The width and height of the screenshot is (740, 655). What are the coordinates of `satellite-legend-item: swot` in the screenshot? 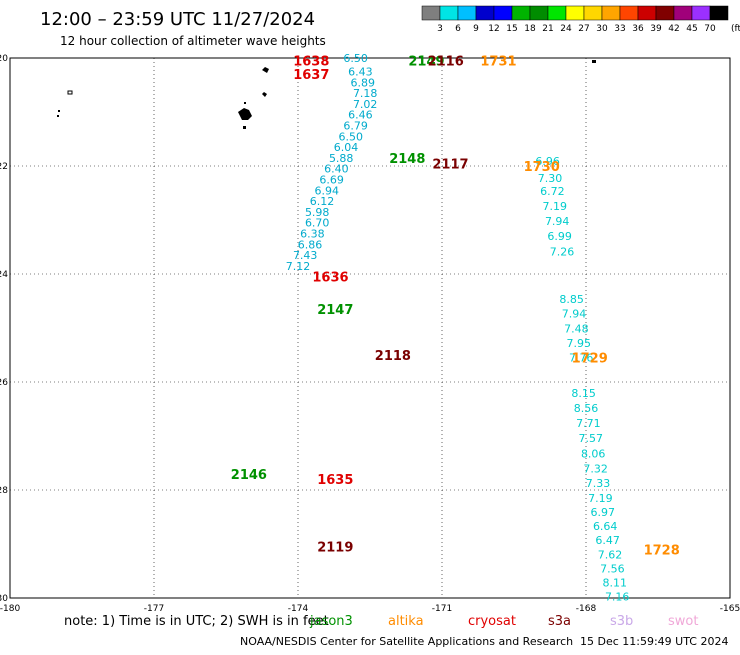 It's located at (683, 621).